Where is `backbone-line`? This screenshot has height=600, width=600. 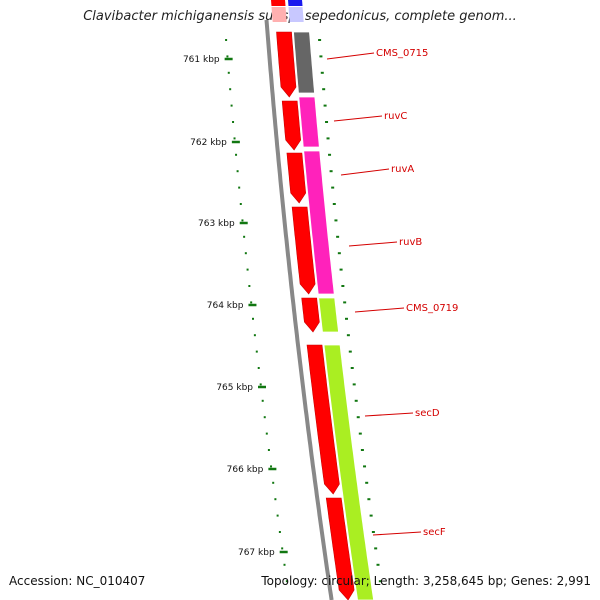
backbone-line is located at coordinates (299, 309).